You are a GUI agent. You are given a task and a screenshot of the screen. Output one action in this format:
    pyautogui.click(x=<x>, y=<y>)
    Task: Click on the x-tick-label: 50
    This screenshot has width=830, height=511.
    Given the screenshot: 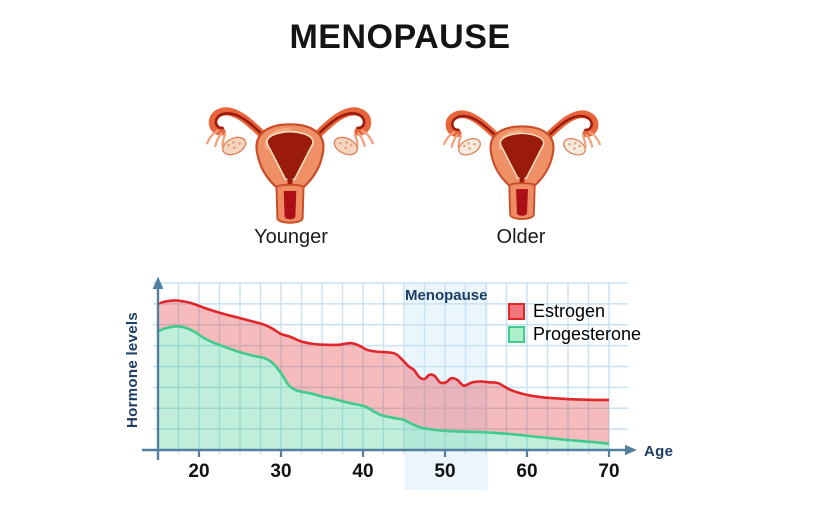 What is the action you would take?
    pyautogui.click(x=444, y=471)
    